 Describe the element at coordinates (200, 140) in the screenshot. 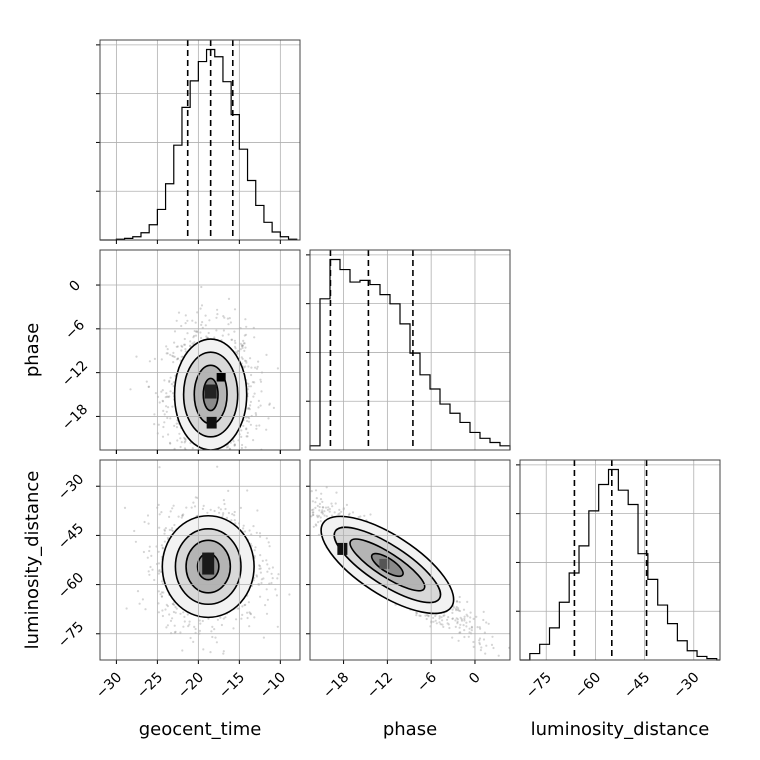

I see `hist-geocent-time-frame` at that location.